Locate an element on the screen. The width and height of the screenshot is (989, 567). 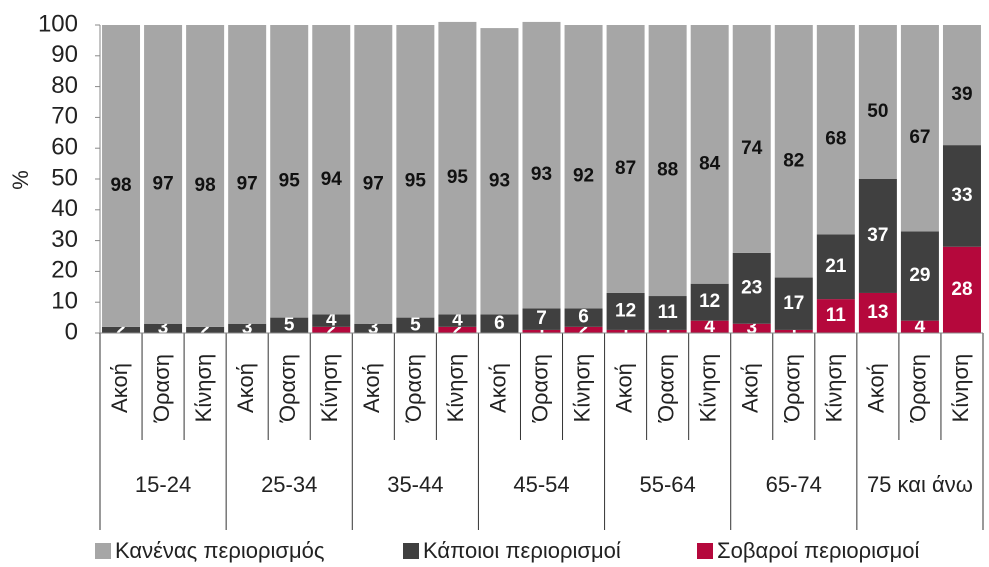
group-label-box: 25-34 is located at coordinates (289, 484).